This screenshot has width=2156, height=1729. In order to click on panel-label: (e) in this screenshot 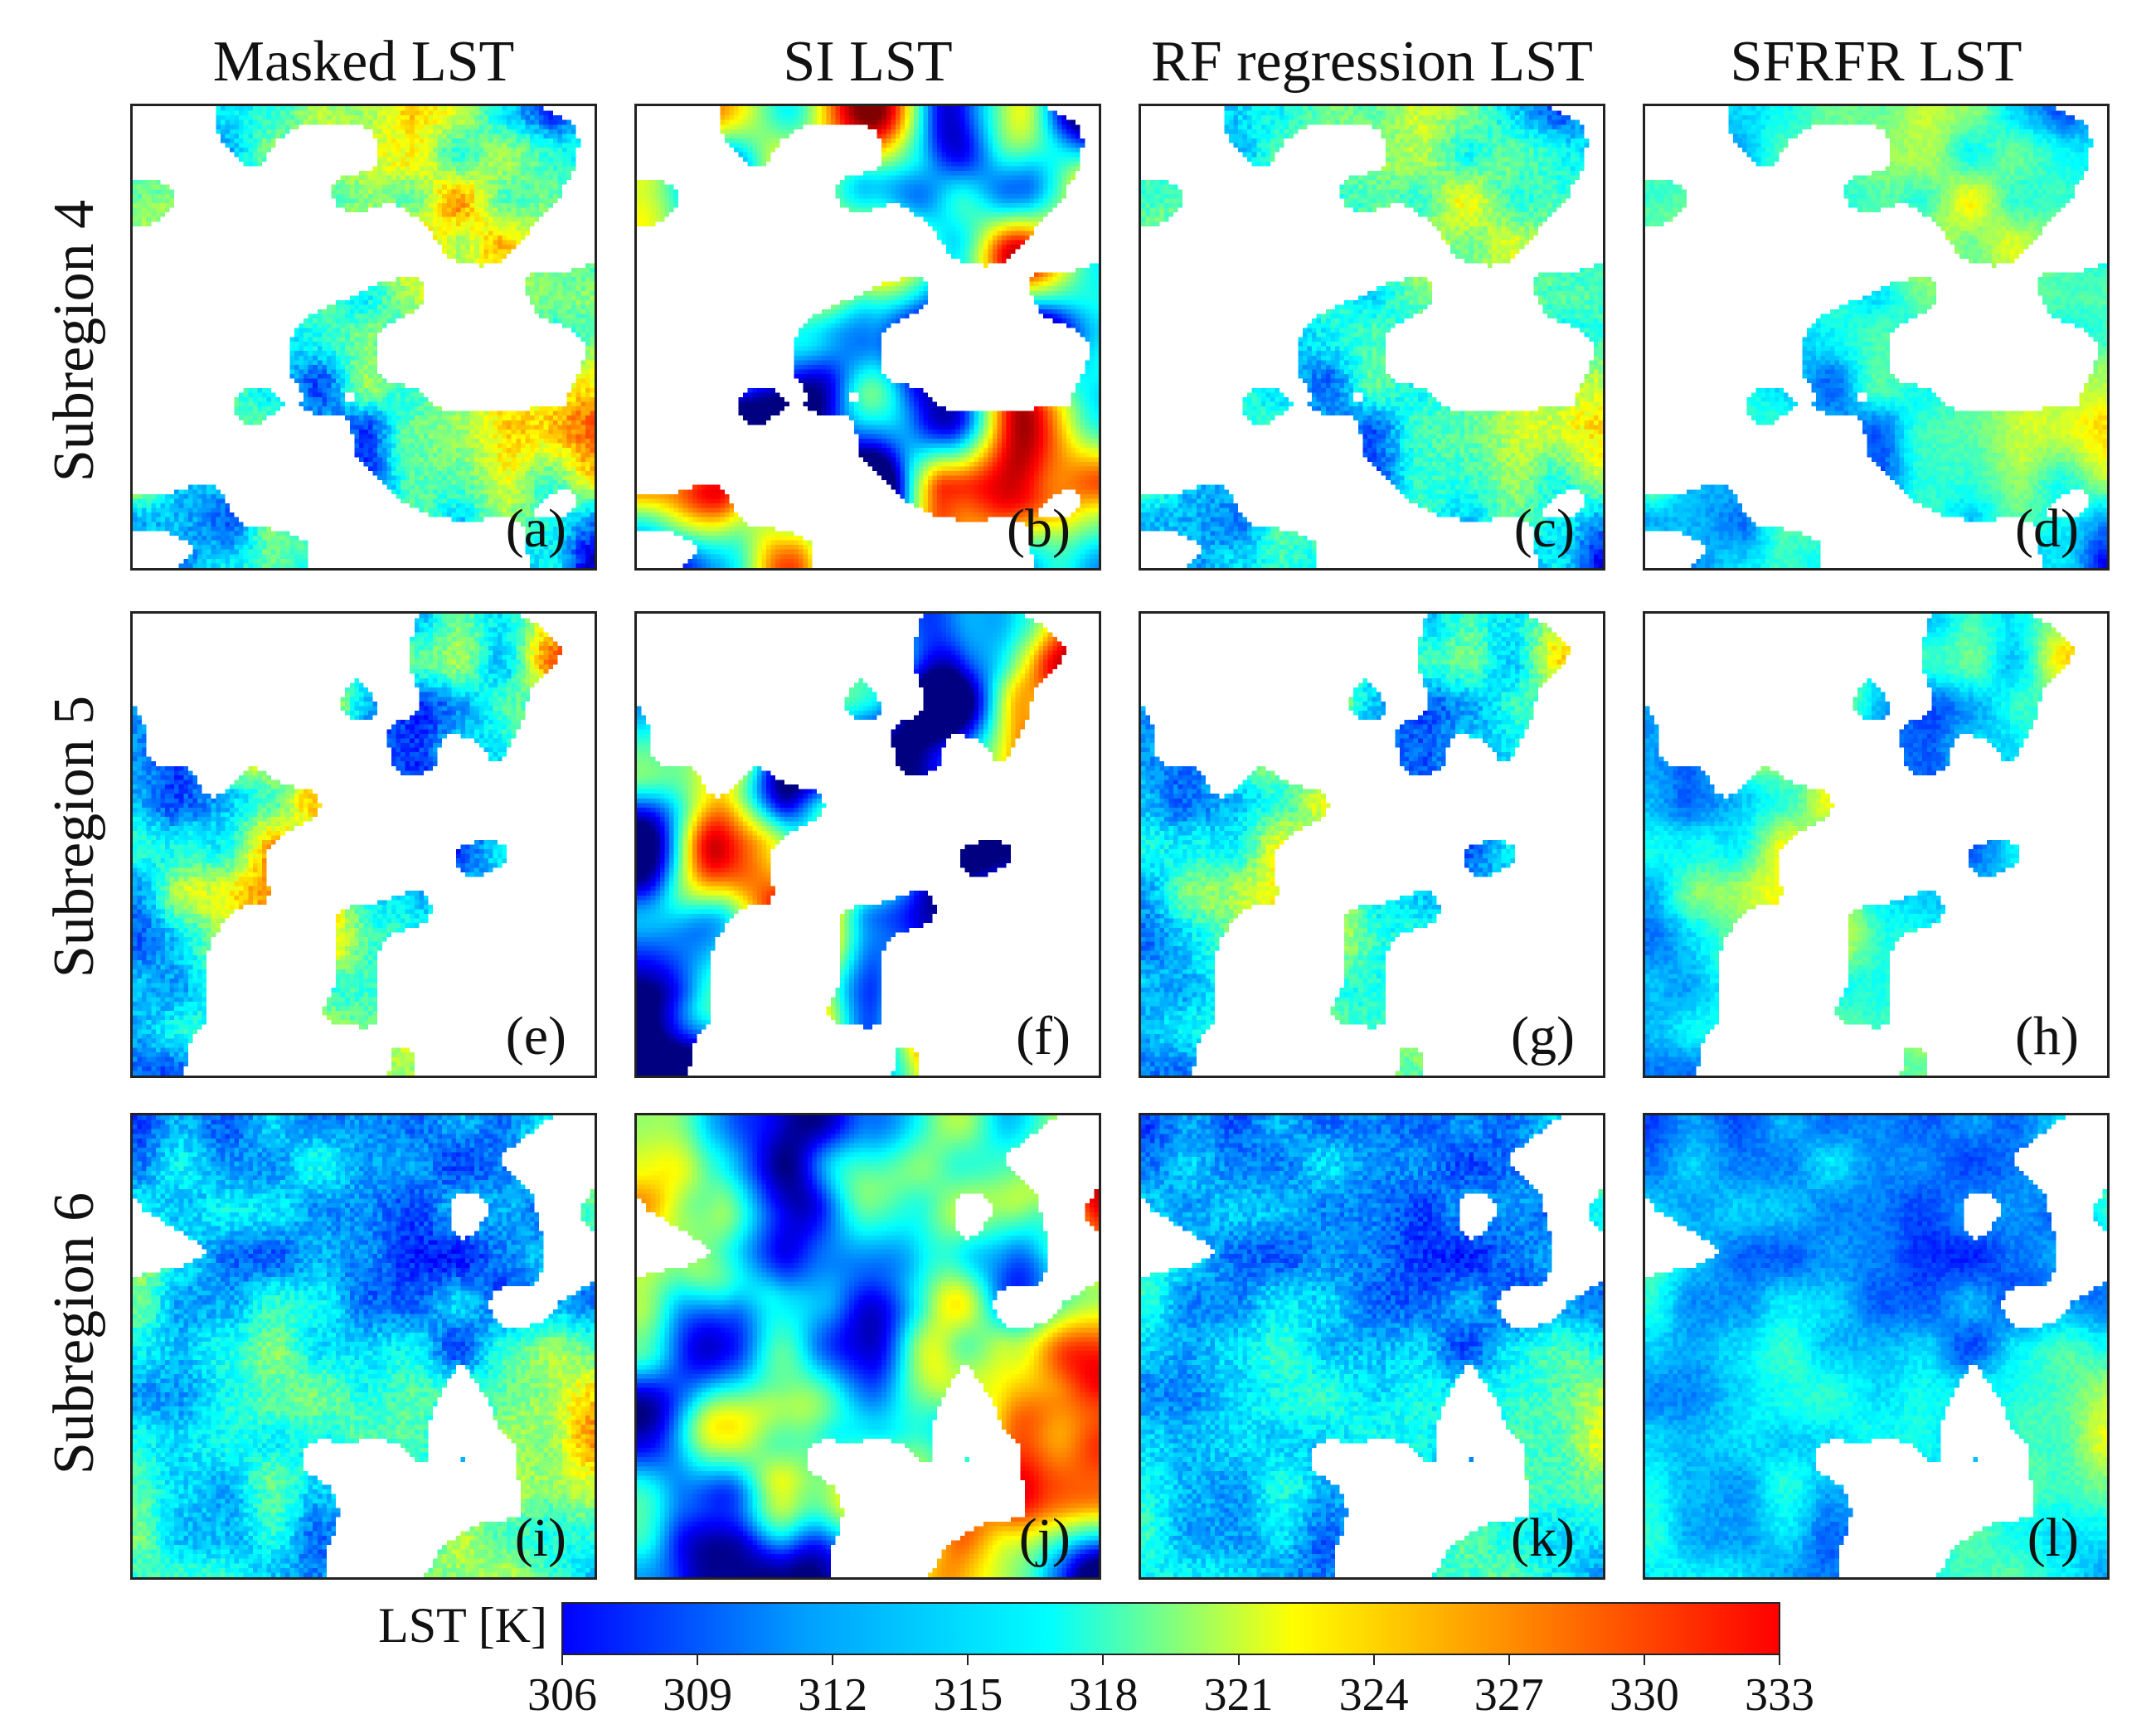, I will do `click(535, 1036)`.